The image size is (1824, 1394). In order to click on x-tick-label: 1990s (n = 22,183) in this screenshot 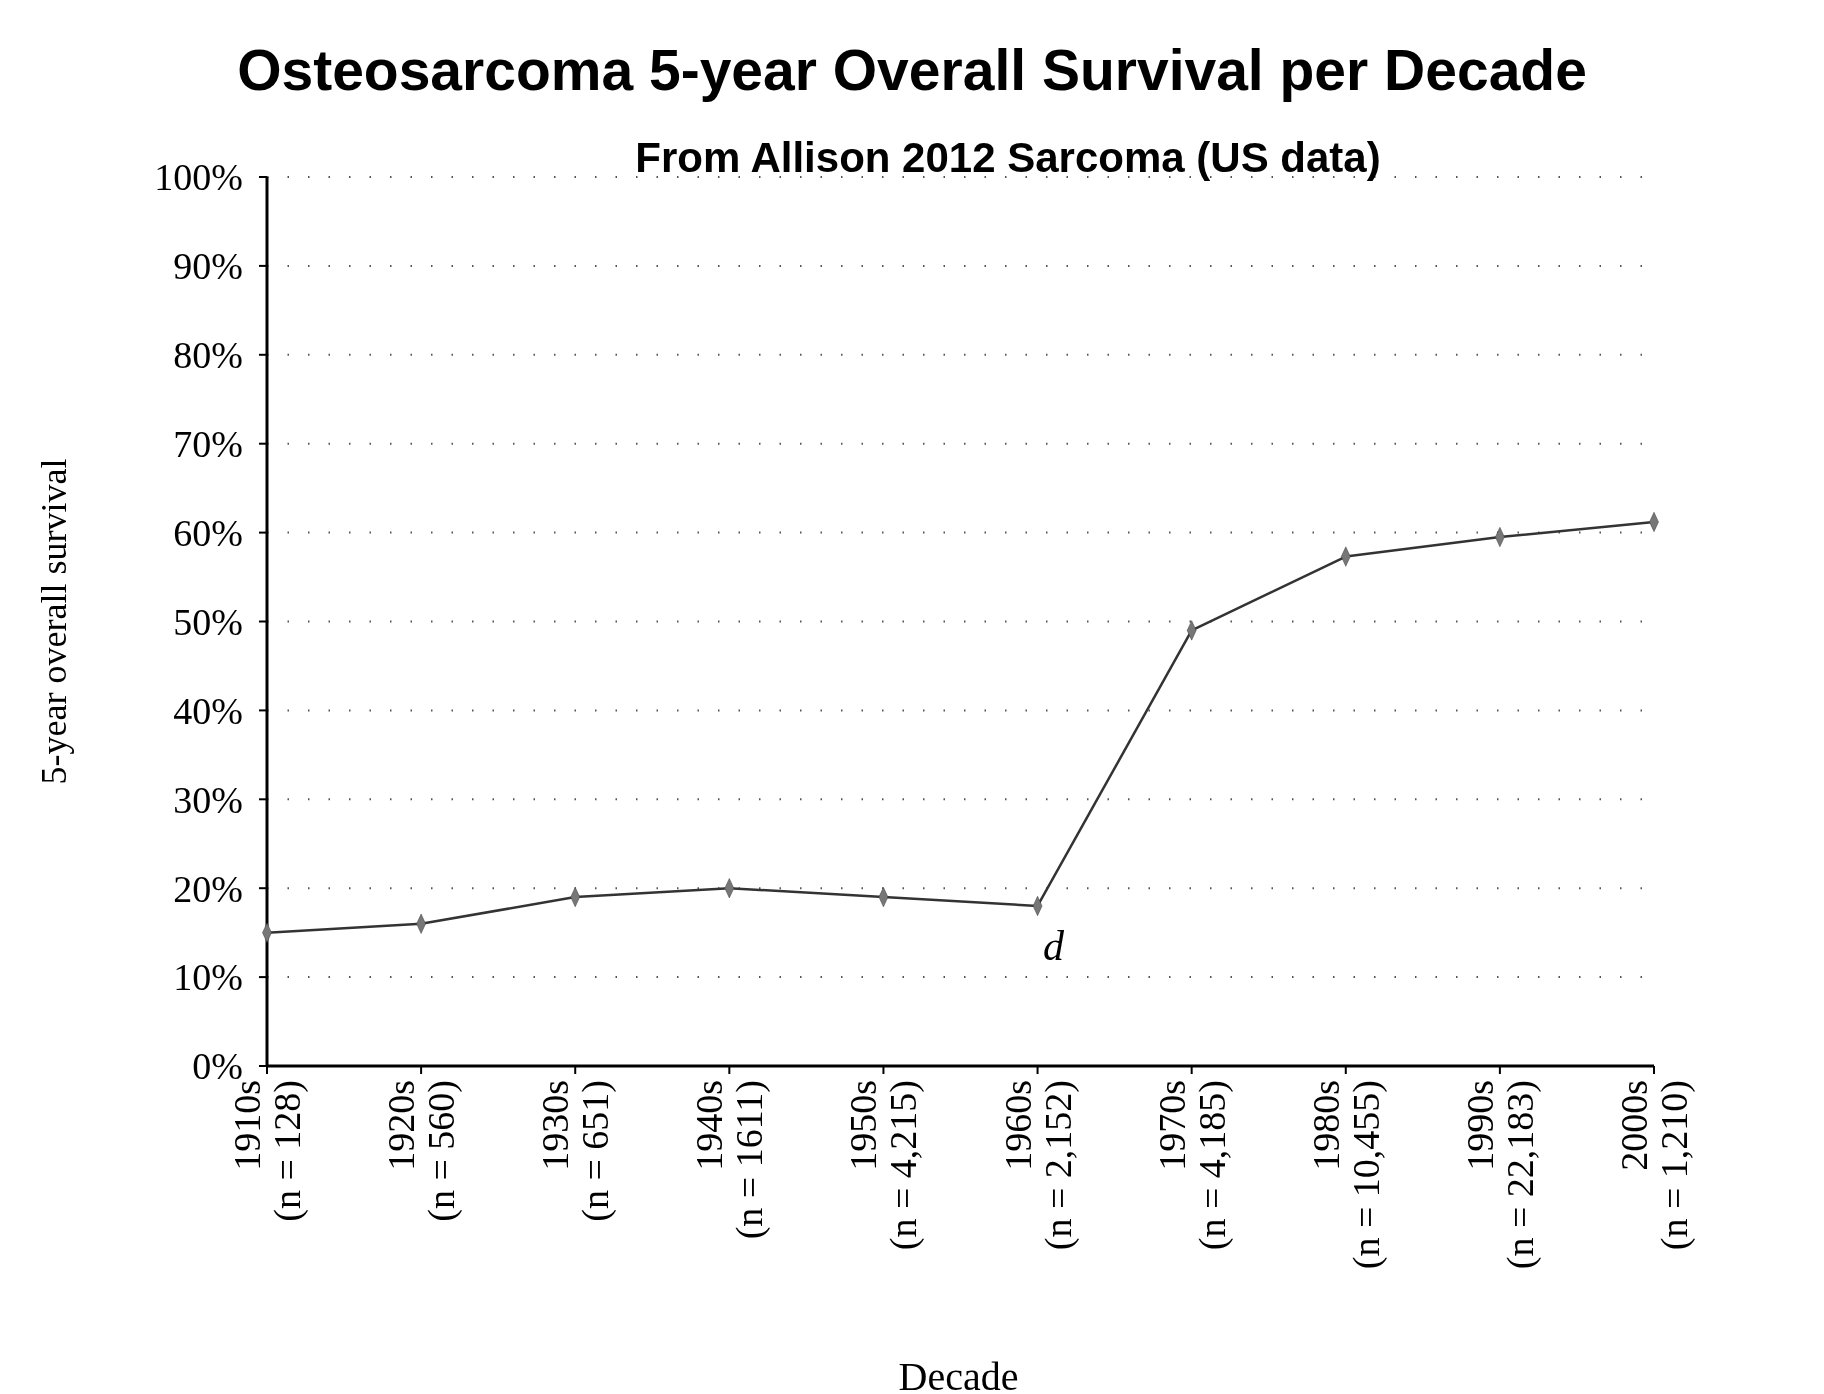, I will do `click(1500, 1175)`.